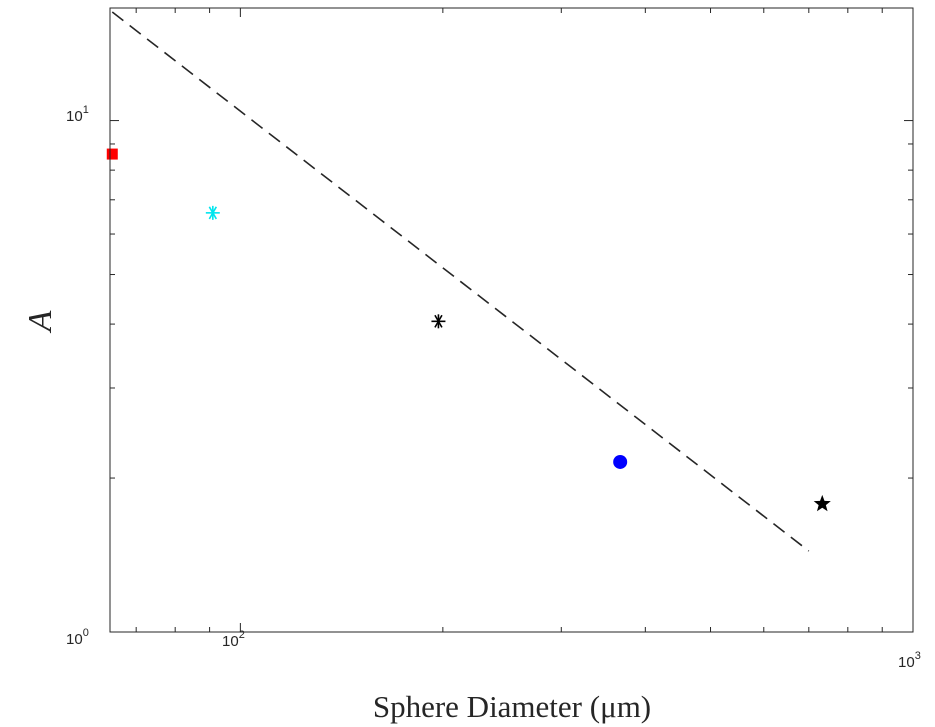 This screenshot has width=935, height=727. I want to click on x-axis-label: Sphere Diameter (μm), so click(512, 706).